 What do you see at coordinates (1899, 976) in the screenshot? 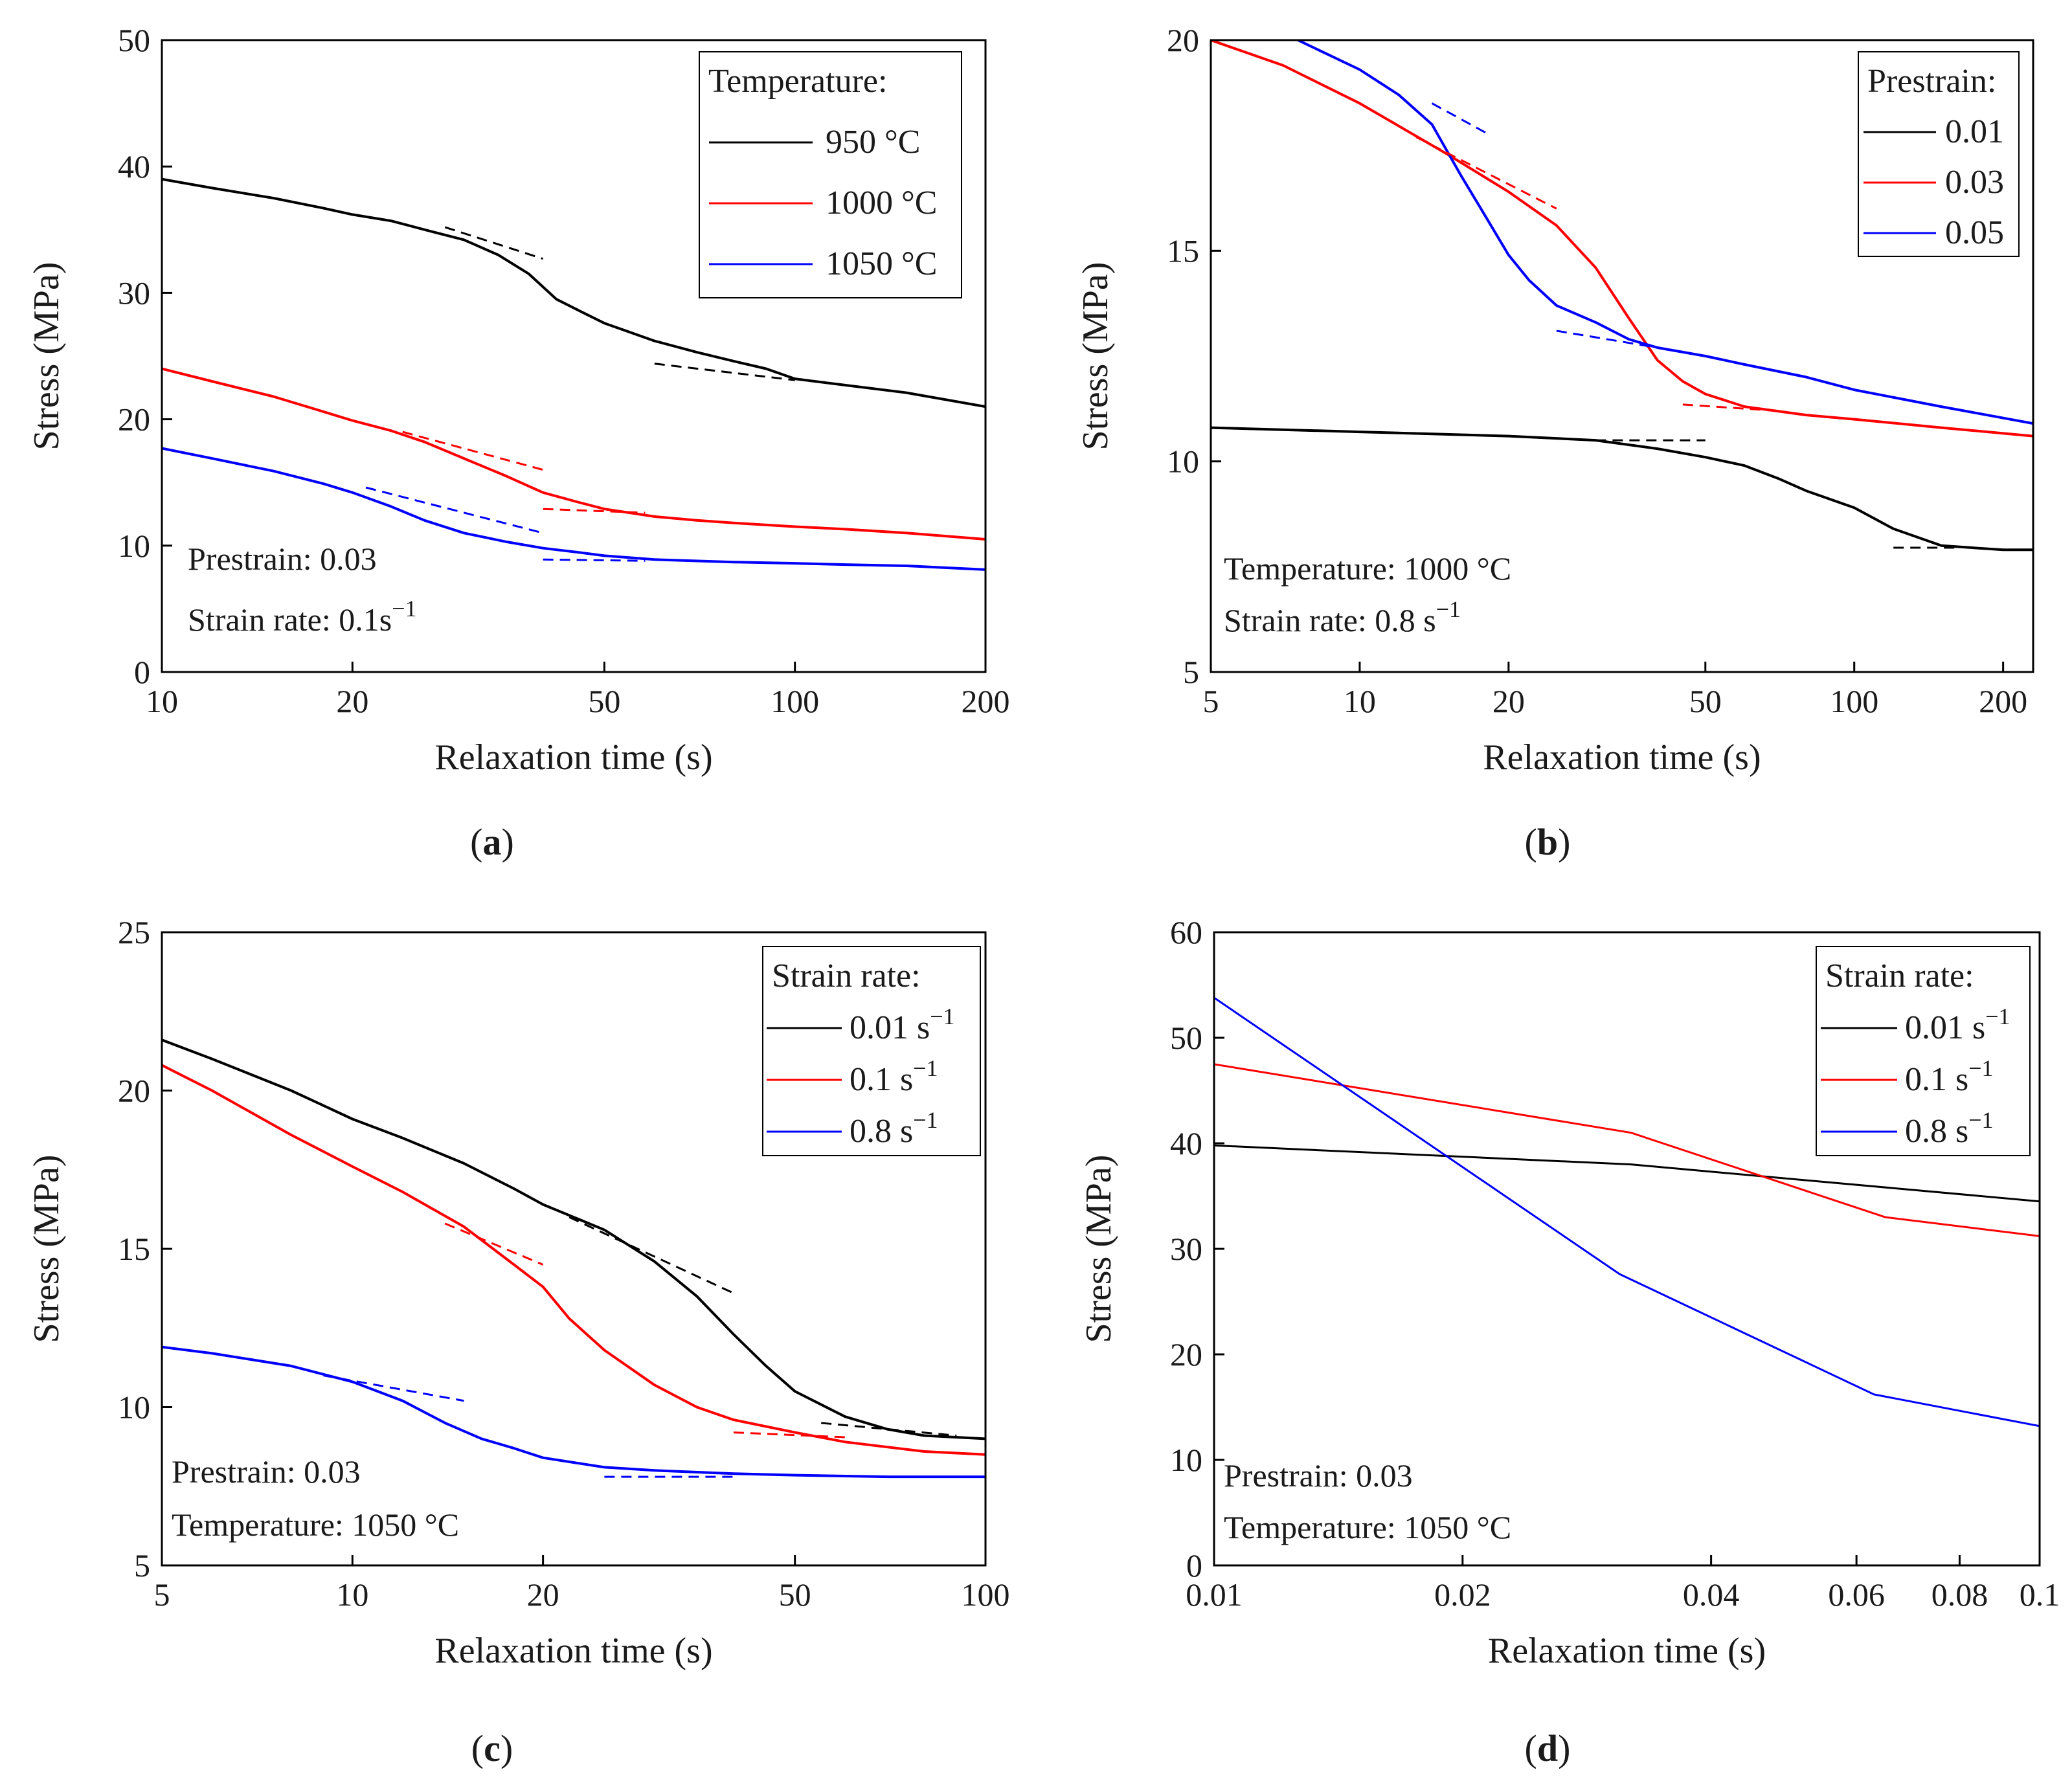
I see `legend-title: Strain rate:` at bounding box center [1899, 976].